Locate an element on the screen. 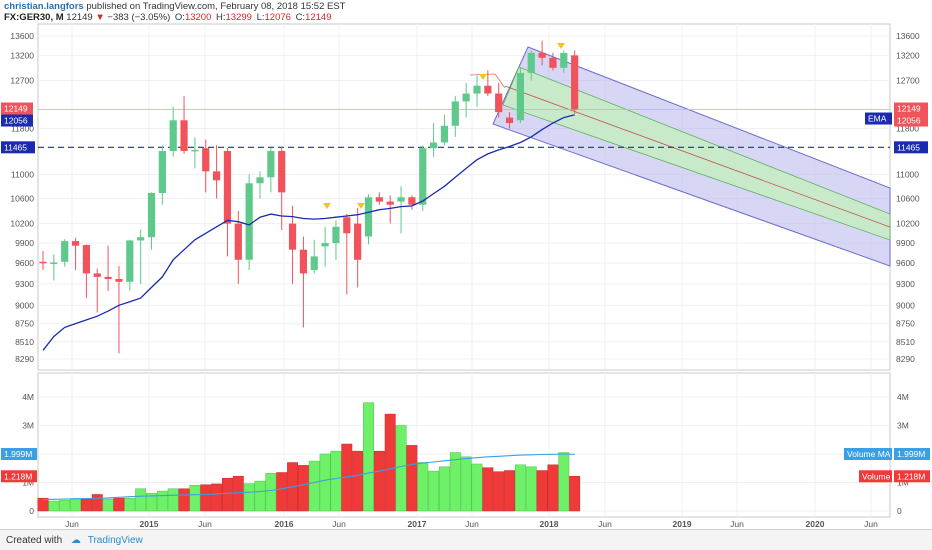 Image resolution: width=932 pixels, height=550 pixels. tradingview-brand-link: TradingView is located at coordinates (115, 540).